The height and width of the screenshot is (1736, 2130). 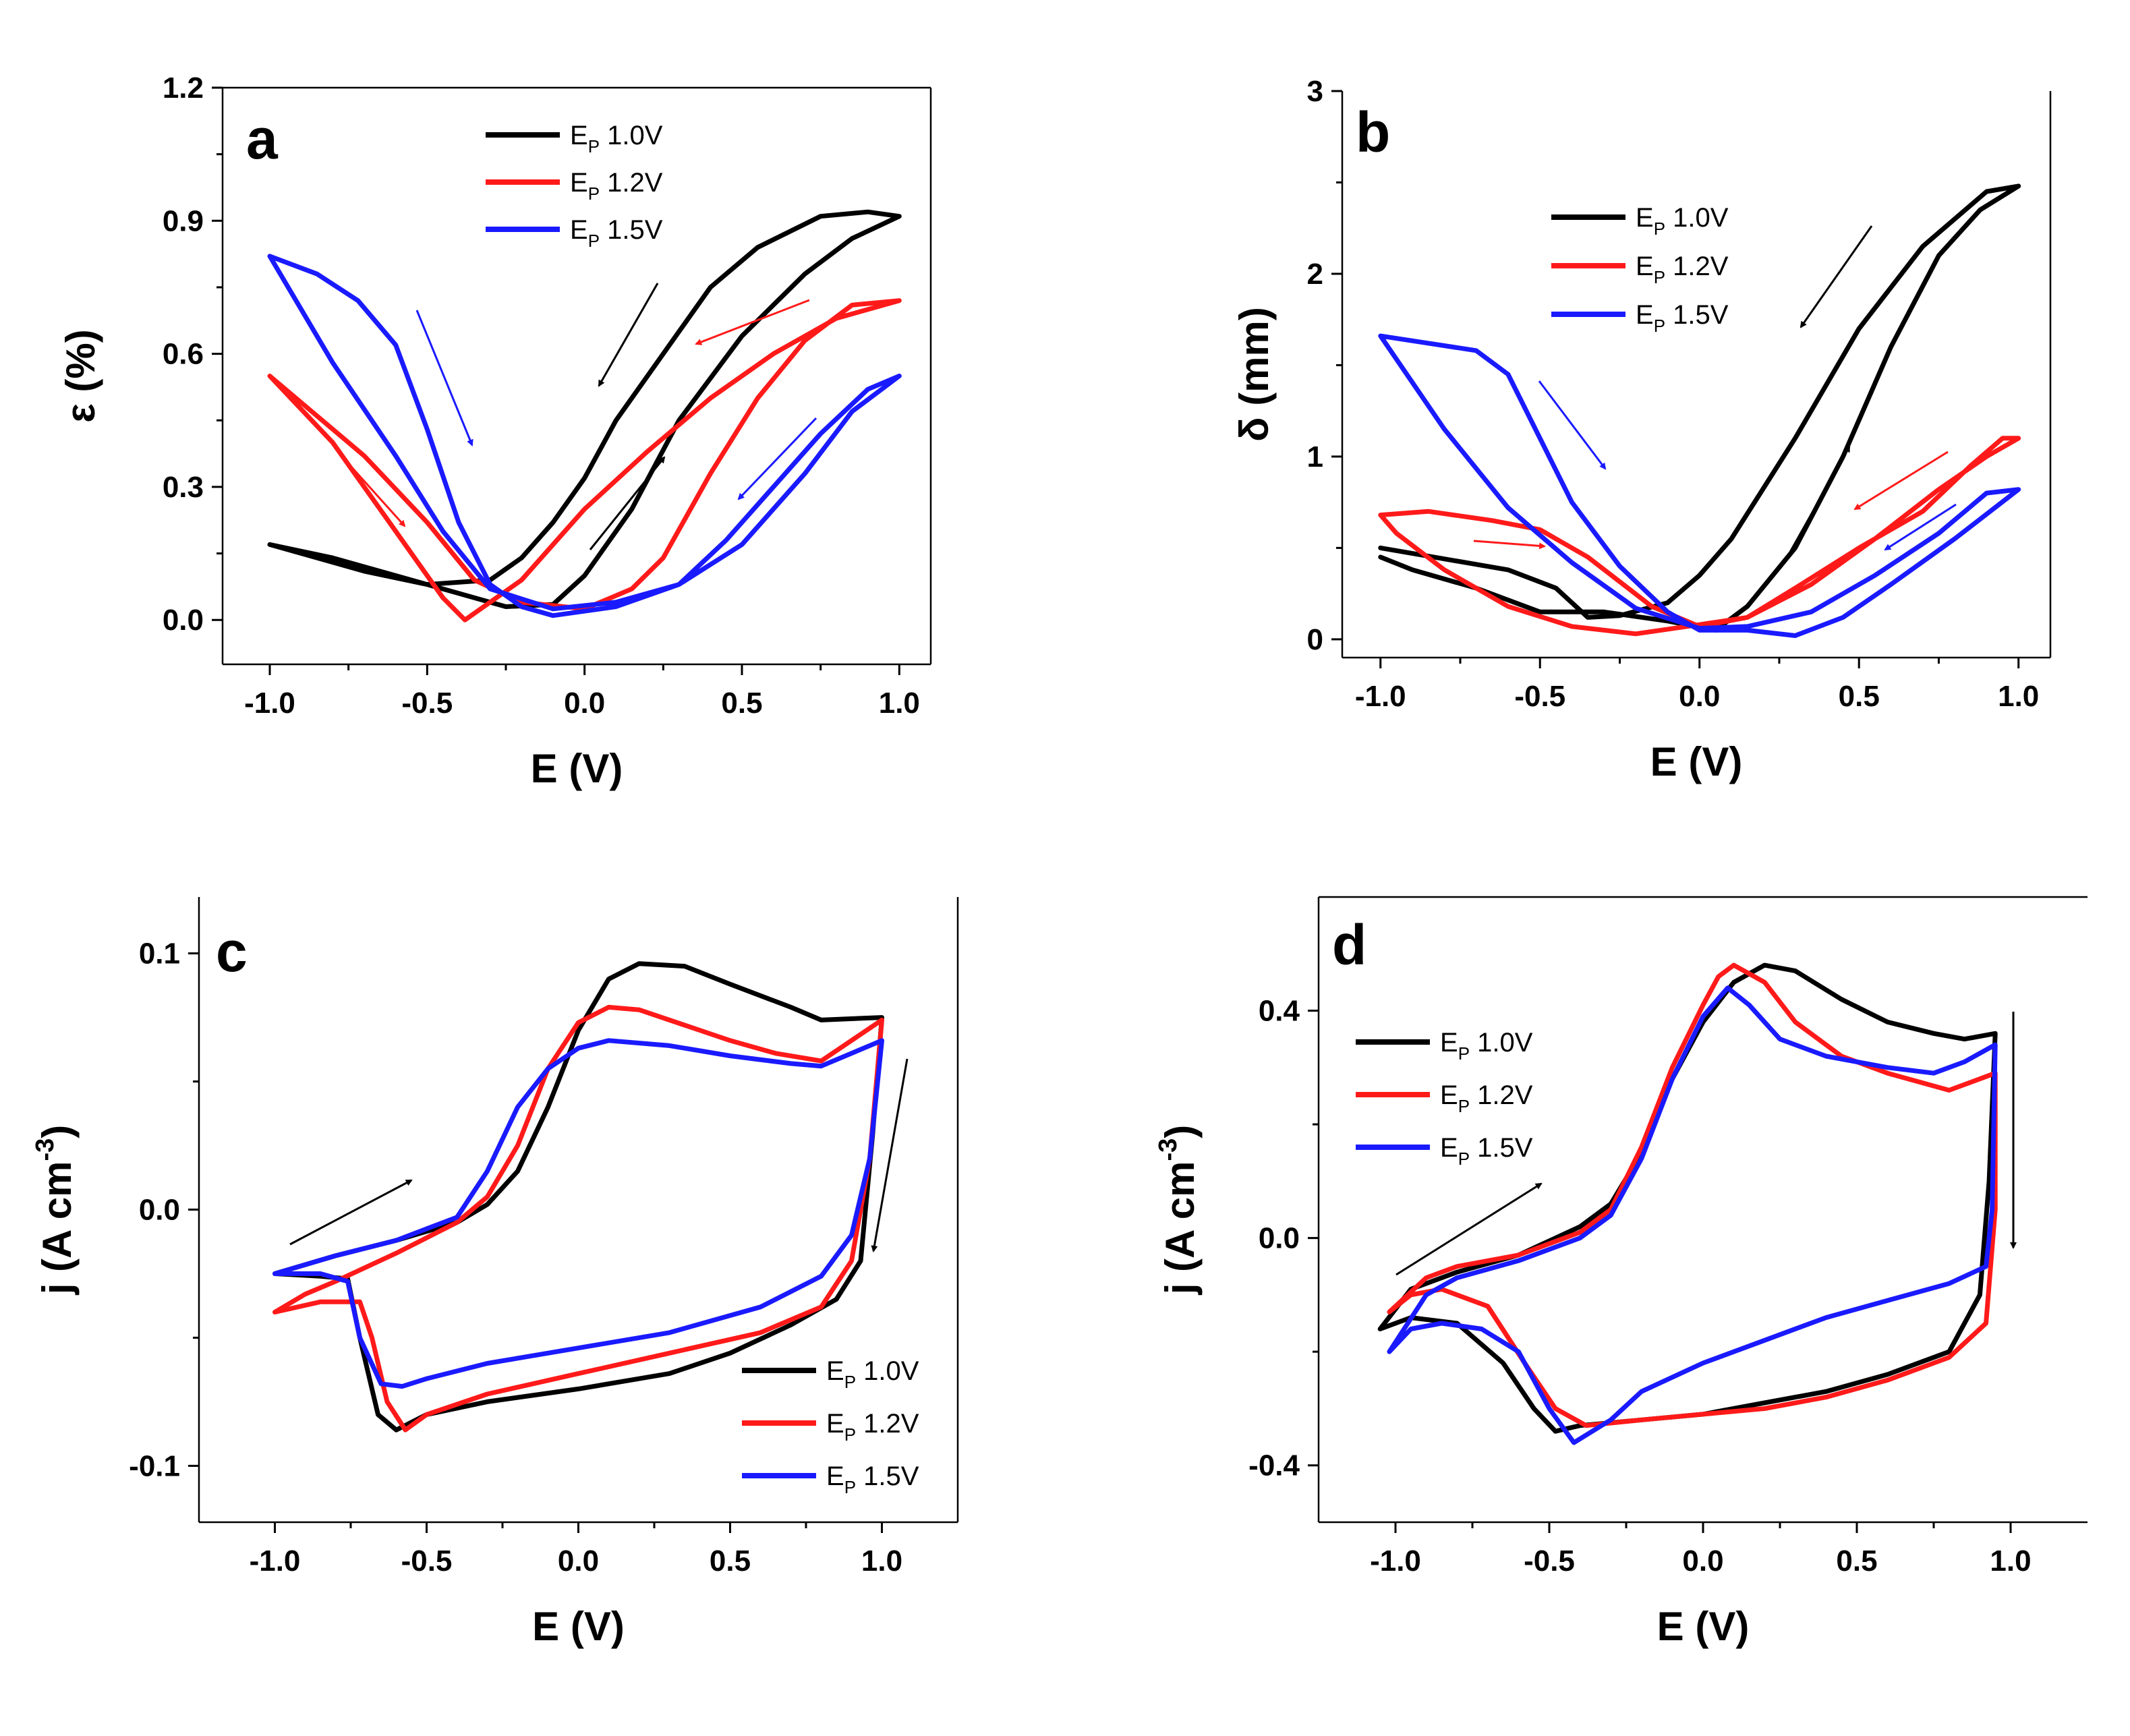 What do you see at coordinates (1315, 274) in the screenshot?
I see `y-tick-label: 2` at bounding box center [1315, 274].